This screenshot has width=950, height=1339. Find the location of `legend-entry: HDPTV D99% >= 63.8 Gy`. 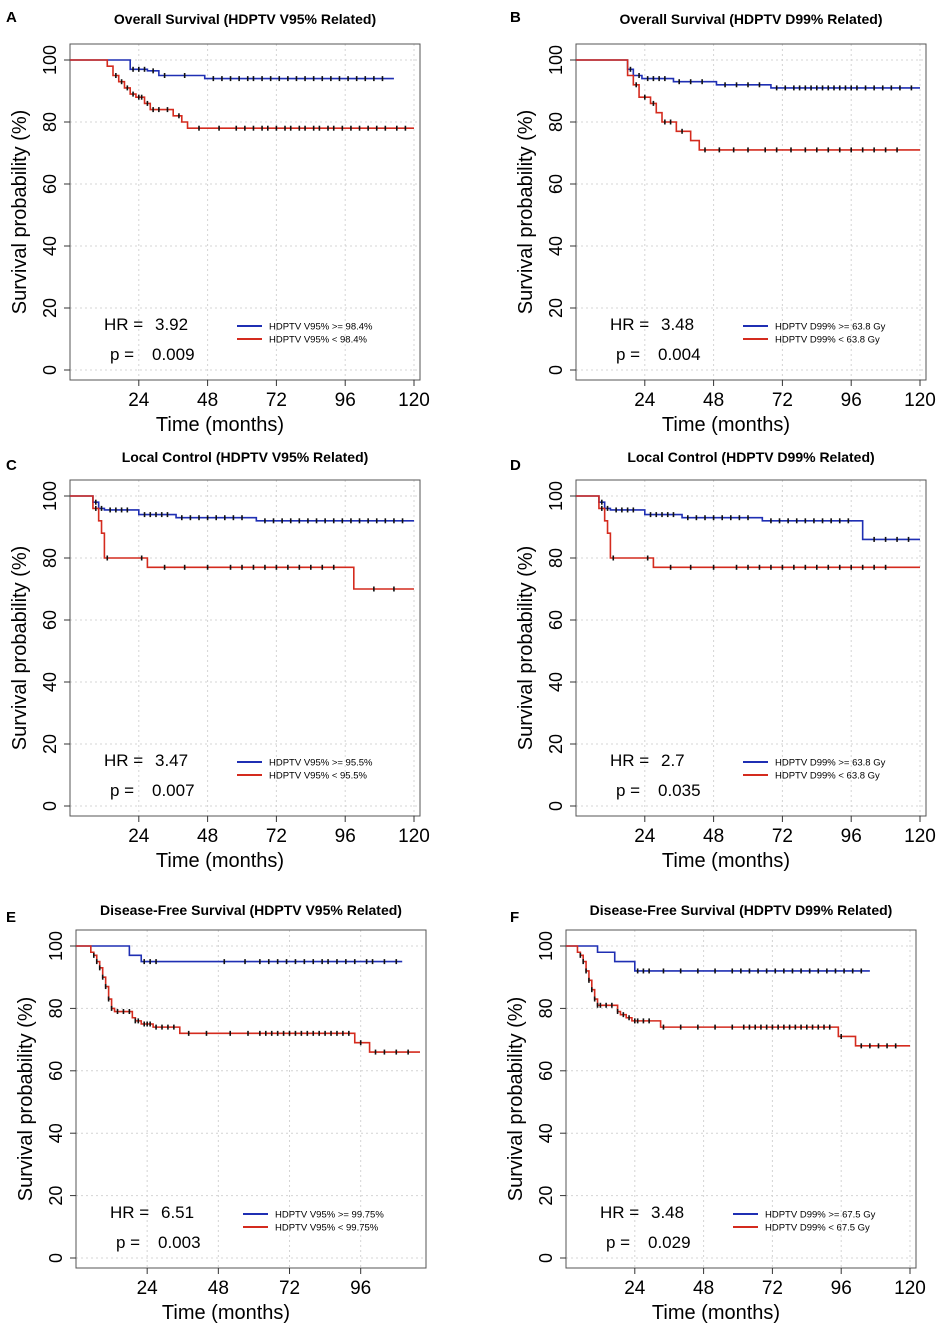

legend-entry: HDPTV D99% >= 63.8 Gy is located at coordinates (830, 327).